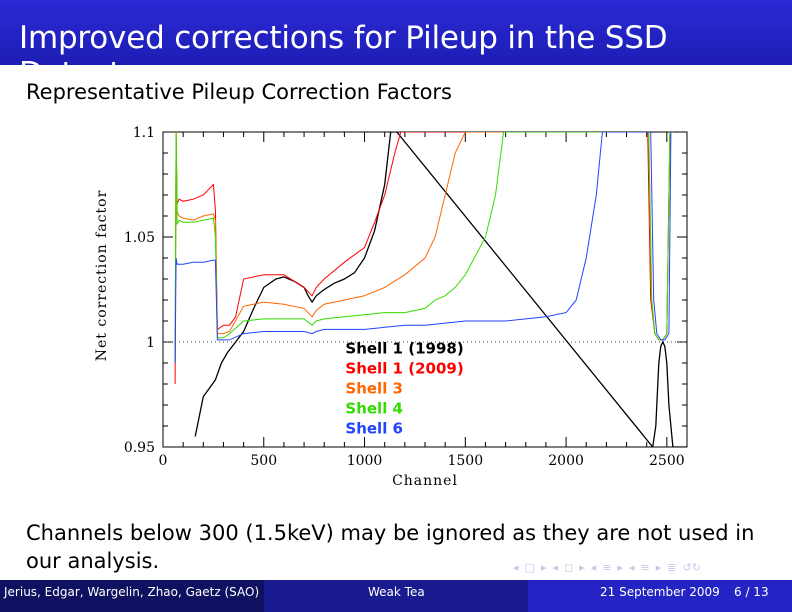 This screenshot has width=792, height=612. I want to click on footer-talk-panel: Weak Tea, so click(396, 596).